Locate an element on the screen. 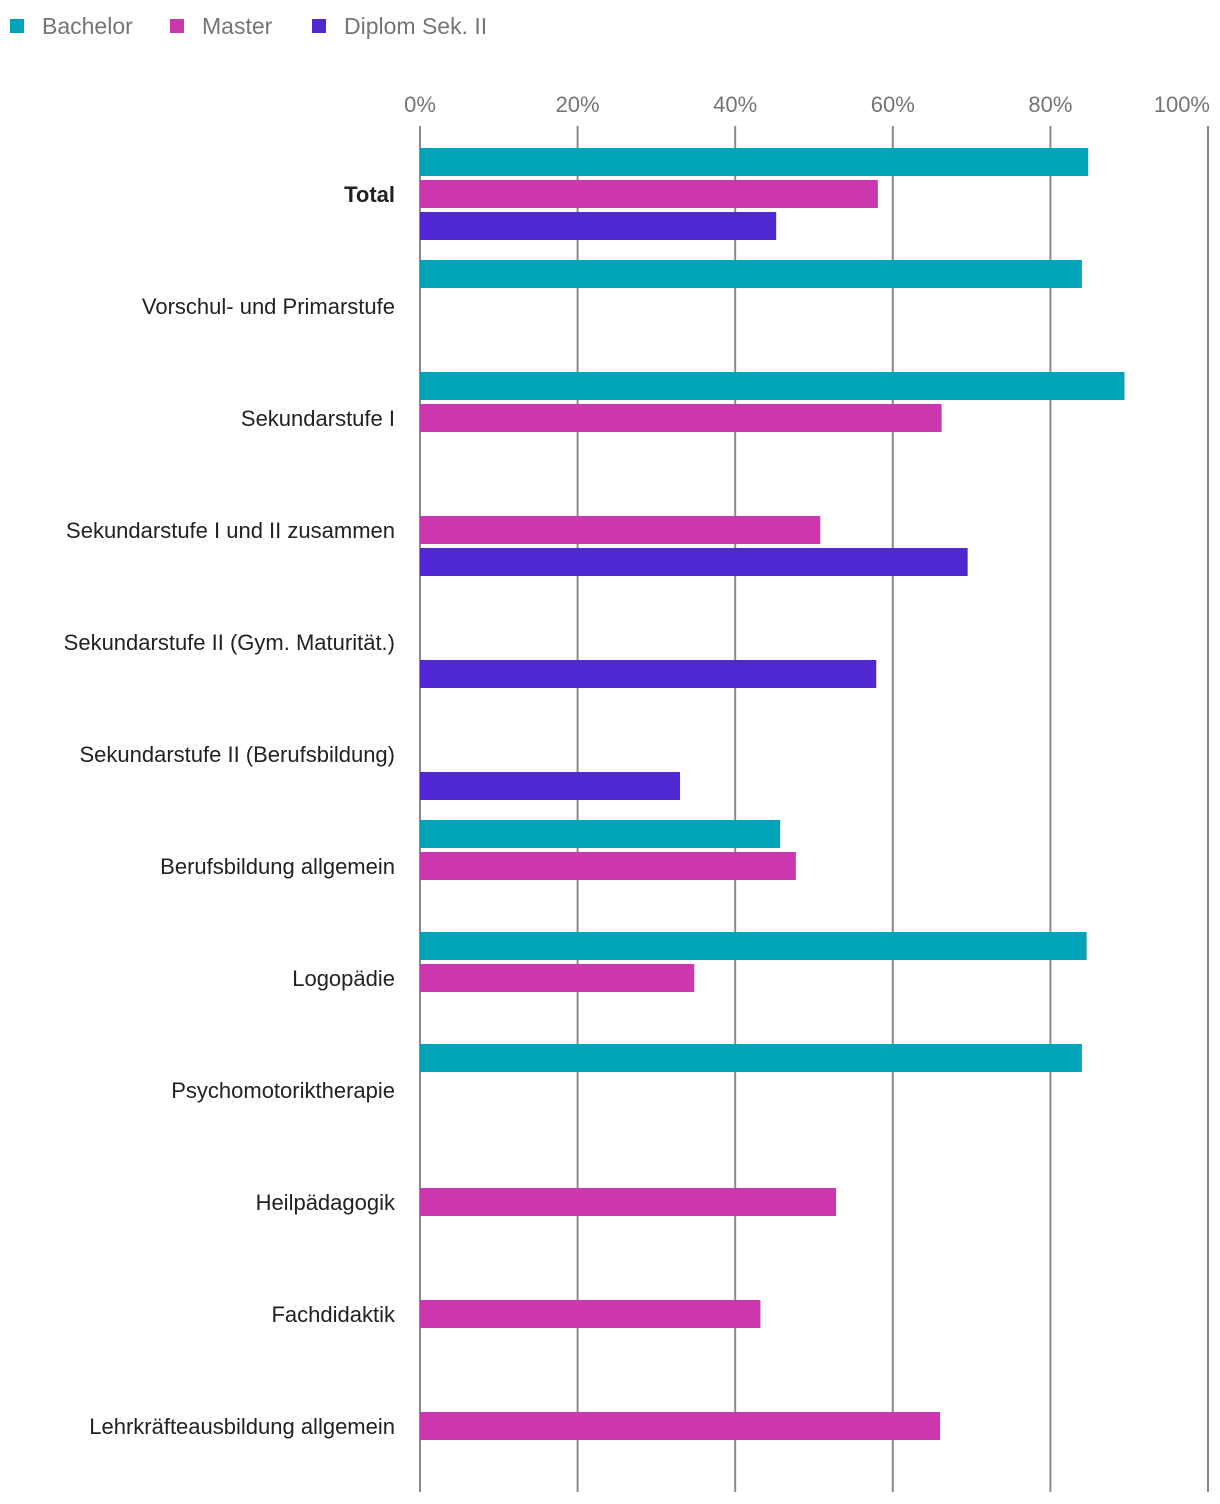  category-label: Sekundarstufe I und II zusammen is located at coordinates (230, 530).